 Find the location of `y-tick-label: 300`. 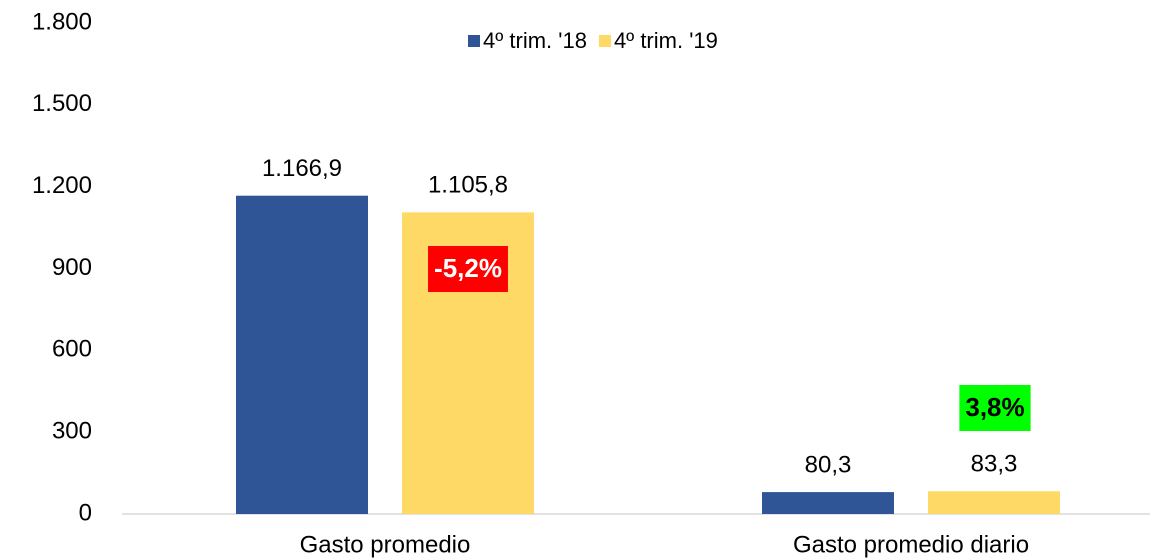

y-tick-label: 300 is located at coordinates (72, 431).